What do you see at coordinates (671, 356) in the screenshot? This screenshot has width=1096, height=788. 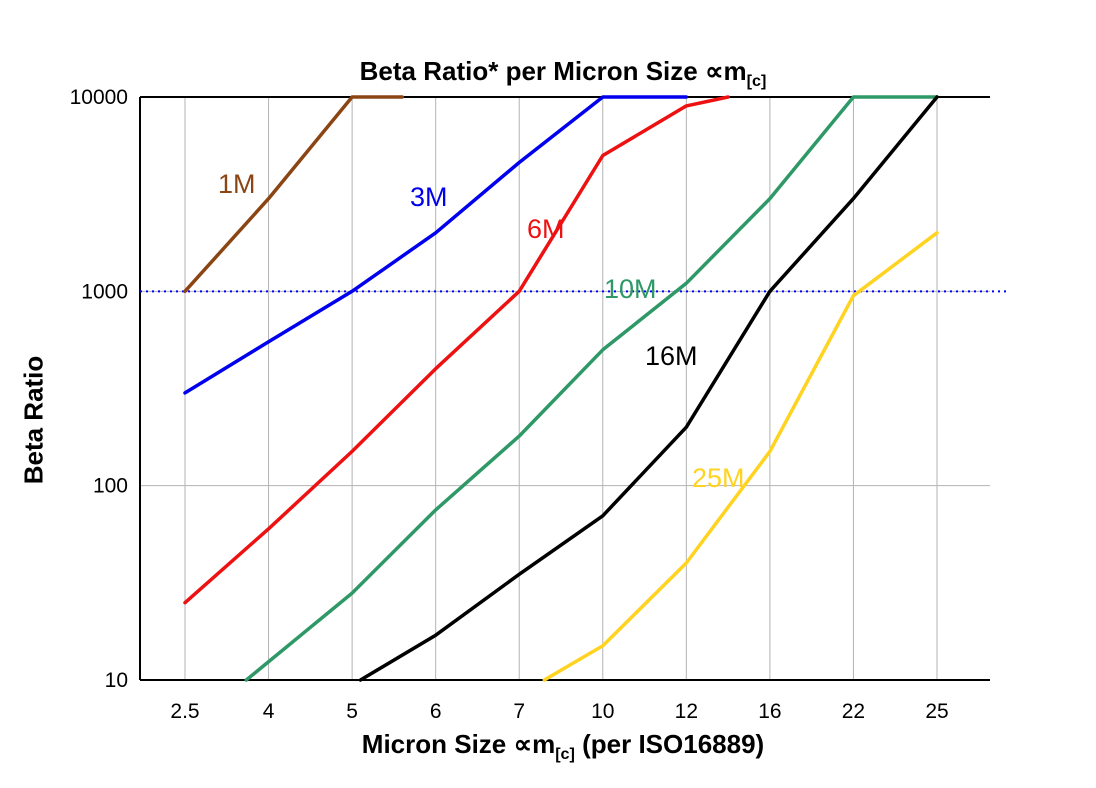 I see `series-label-16M: 16M` at bounding box center [671, 356].